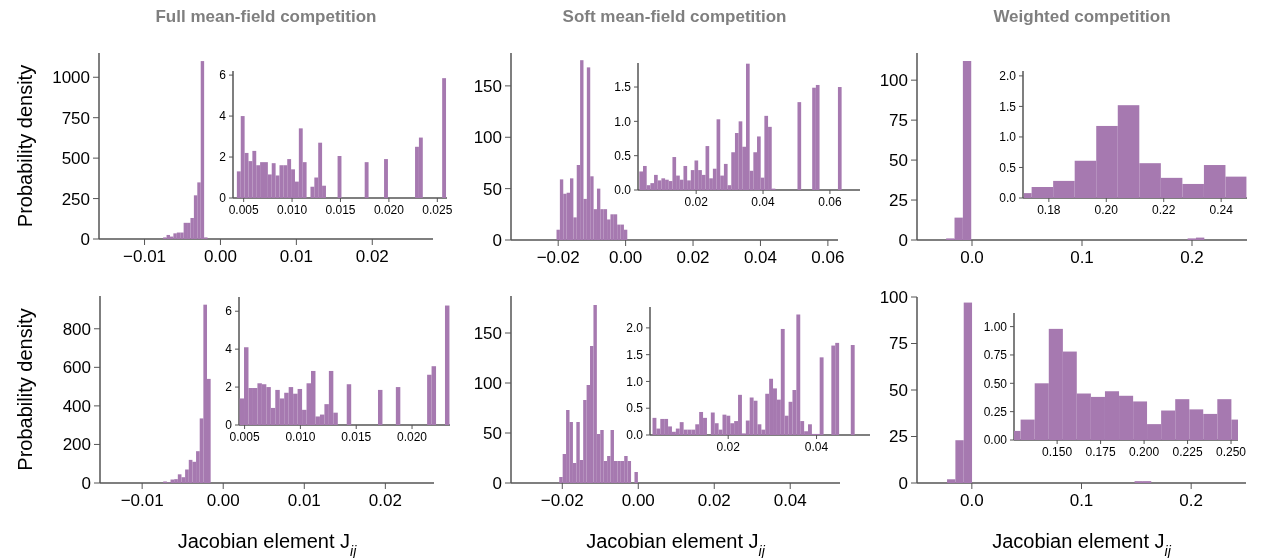 This screenshot has height=558, width=1264. What do you see at coordinates (1049, 210) in the screenshot?
I see `x-tick-label: 0.18` at bounding box center [1049, 210].